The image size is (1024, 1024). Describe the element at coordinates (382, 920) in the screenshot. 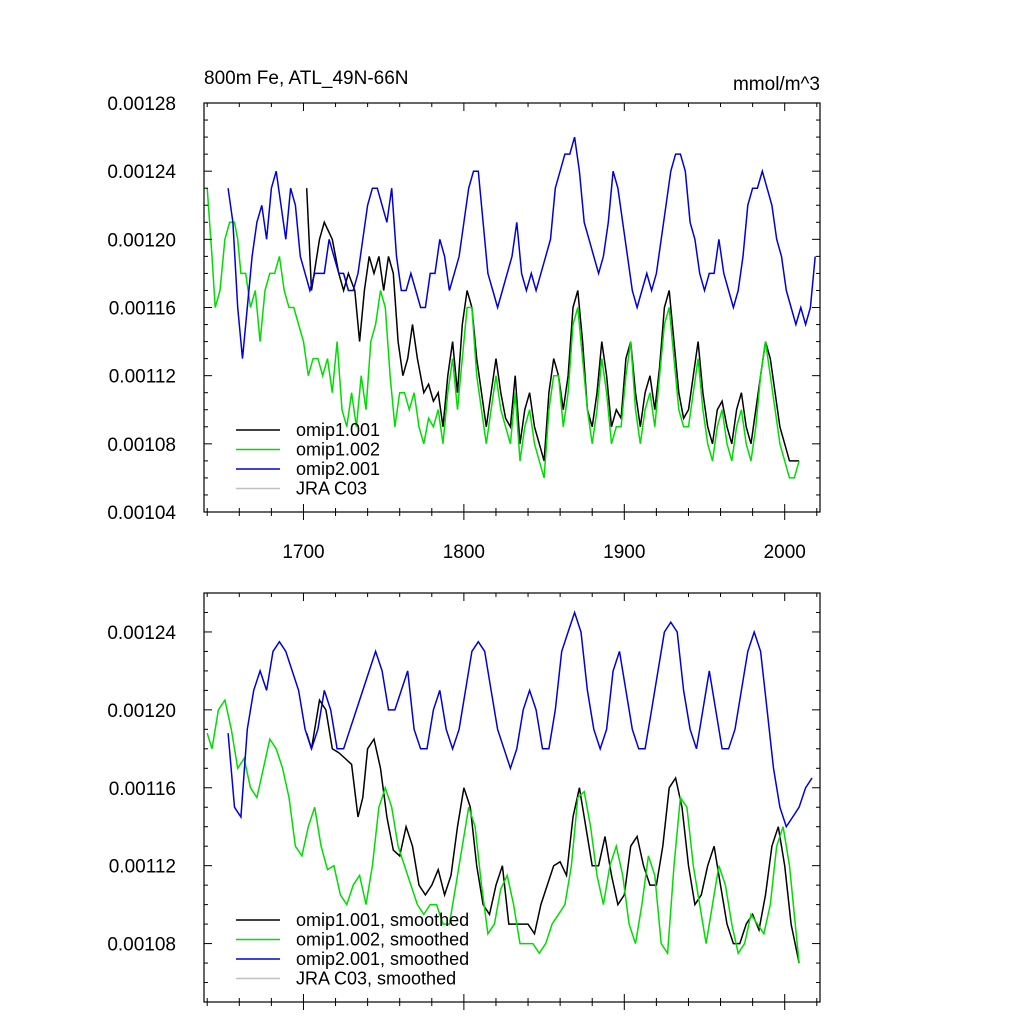

I see `legend-label: omip1.001, smoothed` at that location.